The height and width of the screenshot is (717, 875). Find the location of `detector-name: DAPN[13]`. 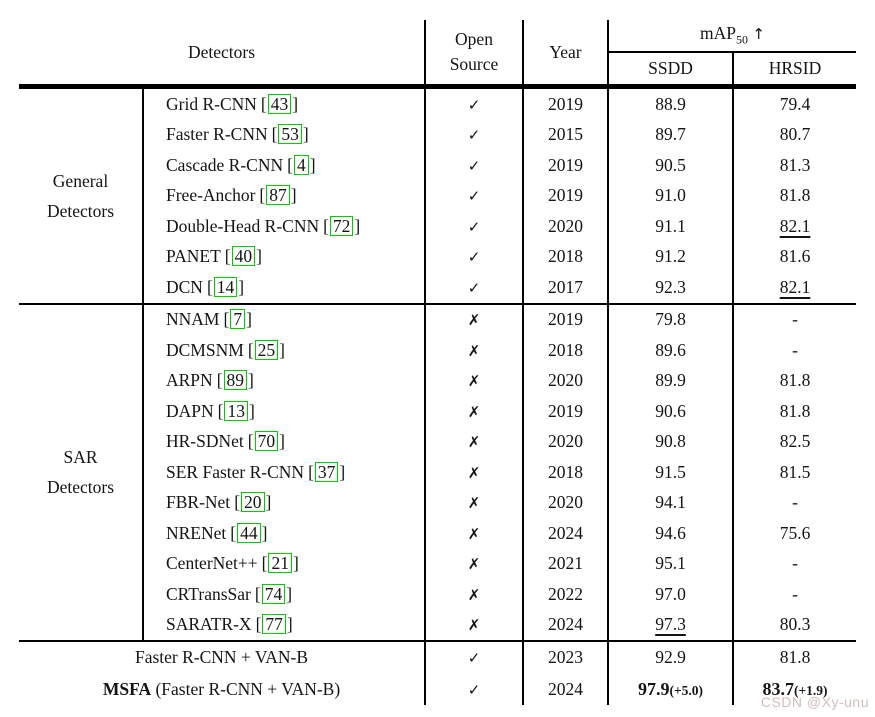

detector-name: DAPN[13] is located at coordinates (284, 411).